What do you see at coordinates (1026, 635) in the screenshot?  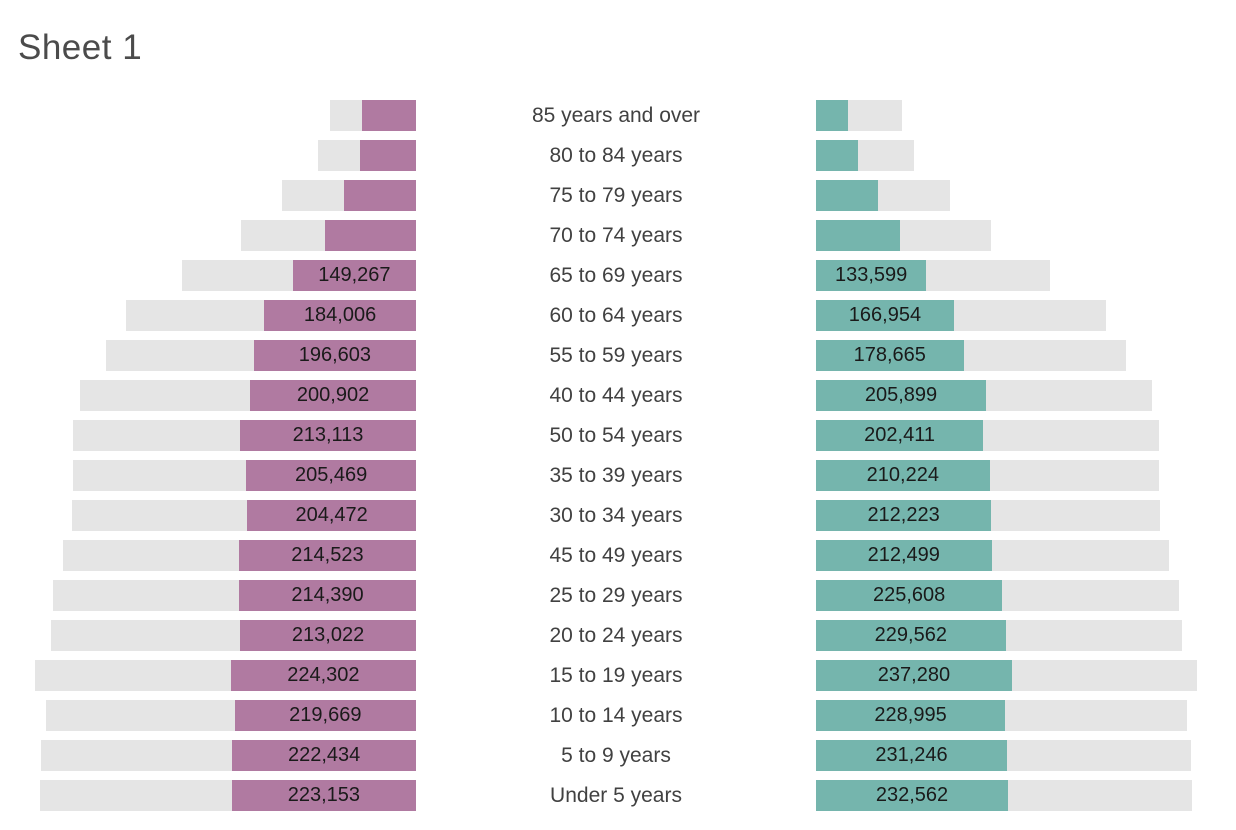 I see `right-series-cell: 229,562` at bounding box center [1026, 635].